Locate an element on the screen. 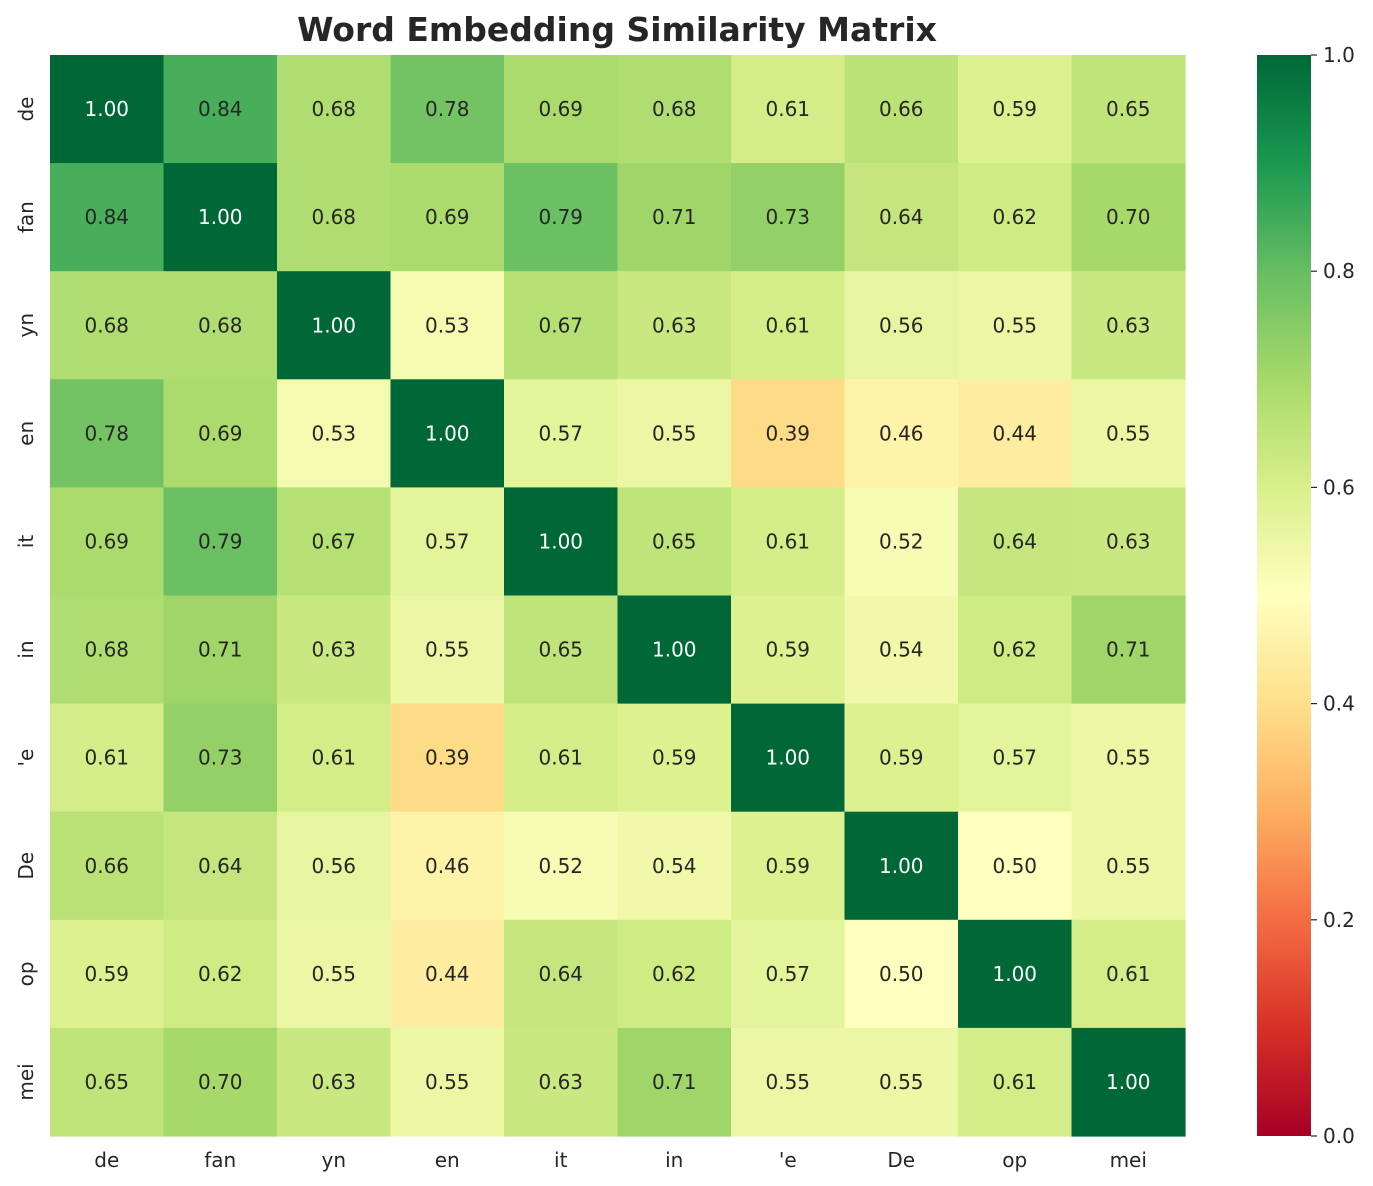 This screenshot has height=1186, width=1373. cell-value-label: 0.73 is located at coordinates (787, 217).